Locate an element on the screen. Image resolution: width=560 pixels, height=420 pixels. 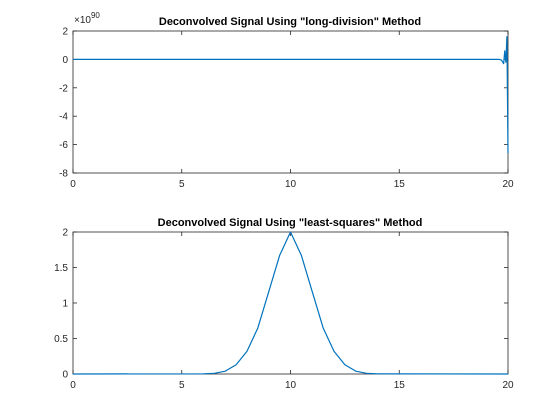
y-tick-label: 0.5 is located at coordinates (61, 339).